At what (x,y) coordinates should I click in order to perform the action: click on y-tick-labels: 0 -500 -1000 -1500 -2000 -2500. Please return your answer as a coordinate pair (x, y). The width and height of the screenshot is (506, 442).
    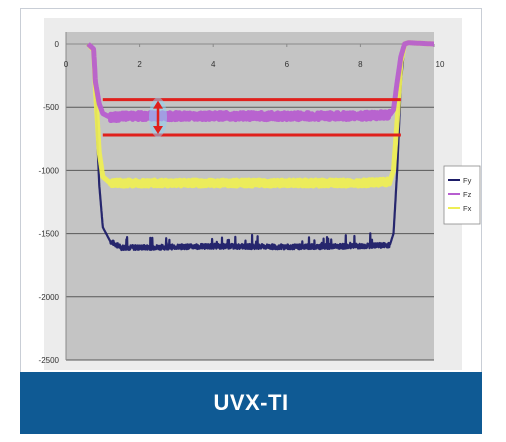
    Looking at the image, I should click on (49, 202).